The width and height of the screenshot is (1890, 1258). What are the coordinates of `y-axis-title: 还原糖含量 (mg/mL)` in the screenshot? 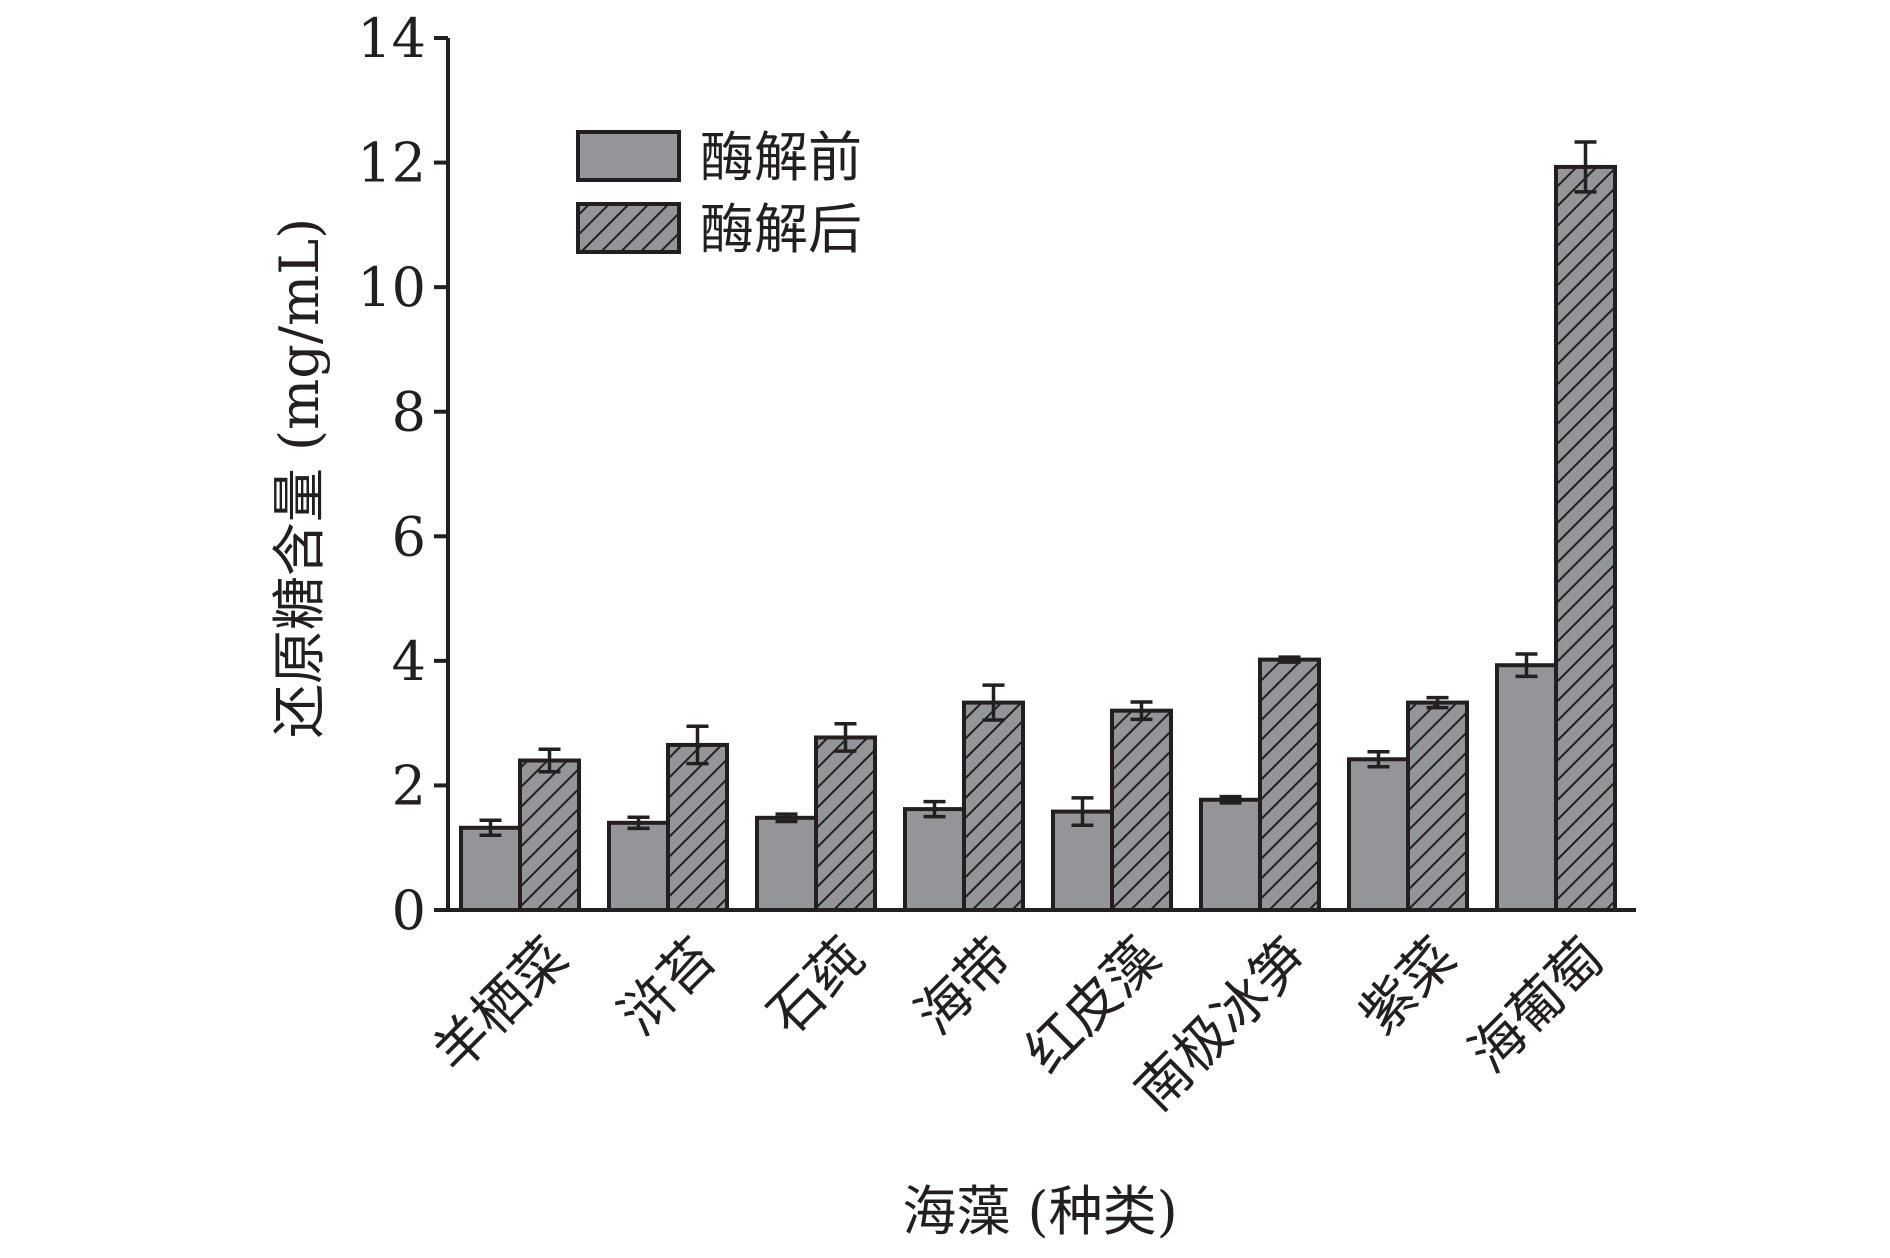 It's located at (299, 478).